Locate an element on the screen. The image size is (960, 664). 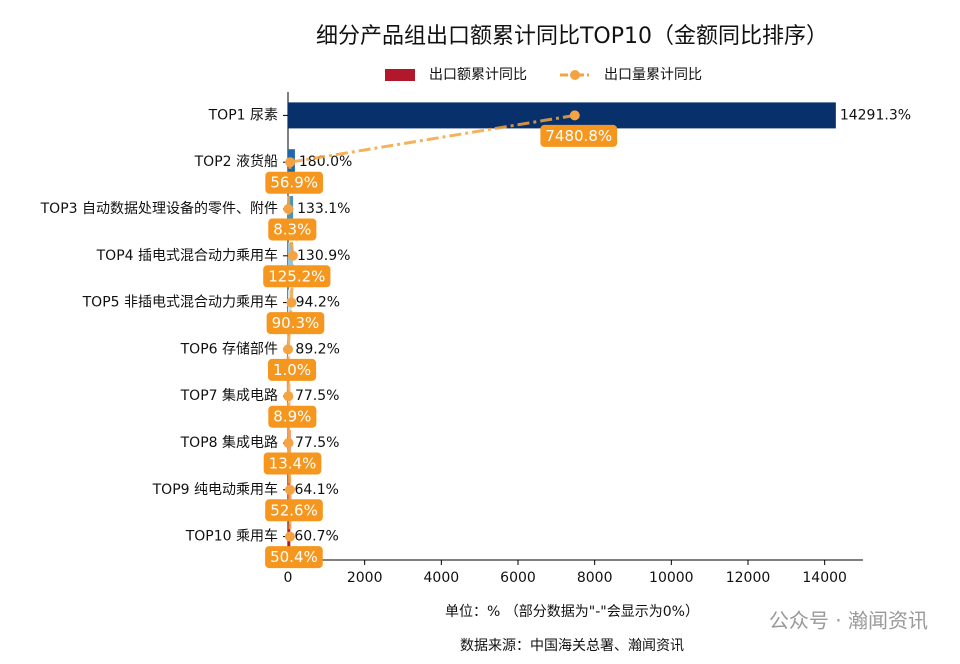
point-label-text: 1.0% is located at coordinates (292, 370).